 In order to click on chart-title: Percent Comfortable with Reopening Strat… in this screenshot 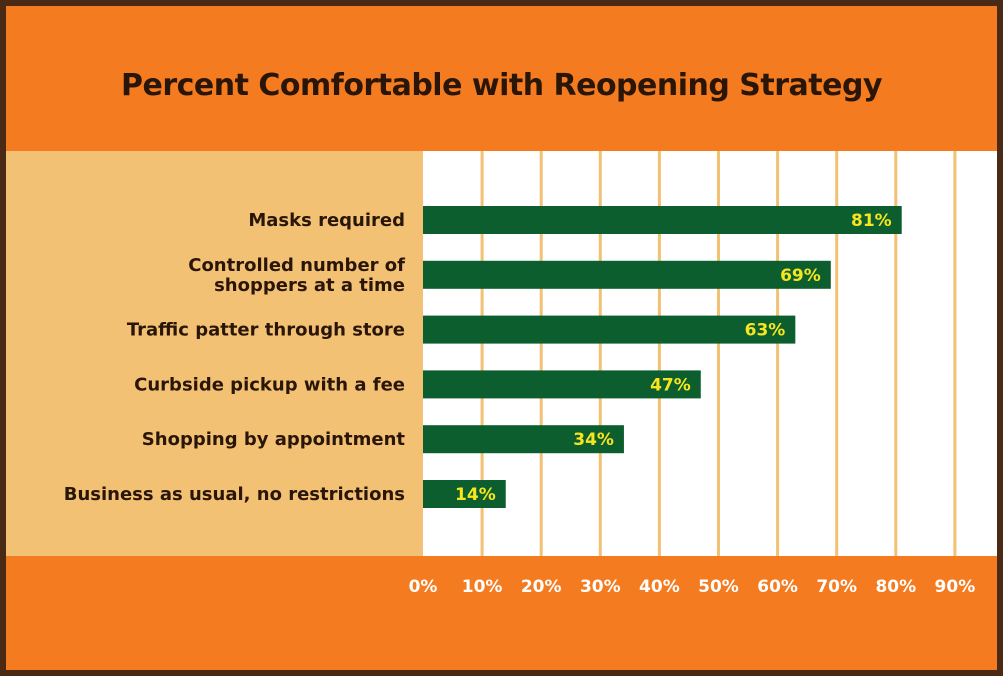, I will do `click(501, 85)`.